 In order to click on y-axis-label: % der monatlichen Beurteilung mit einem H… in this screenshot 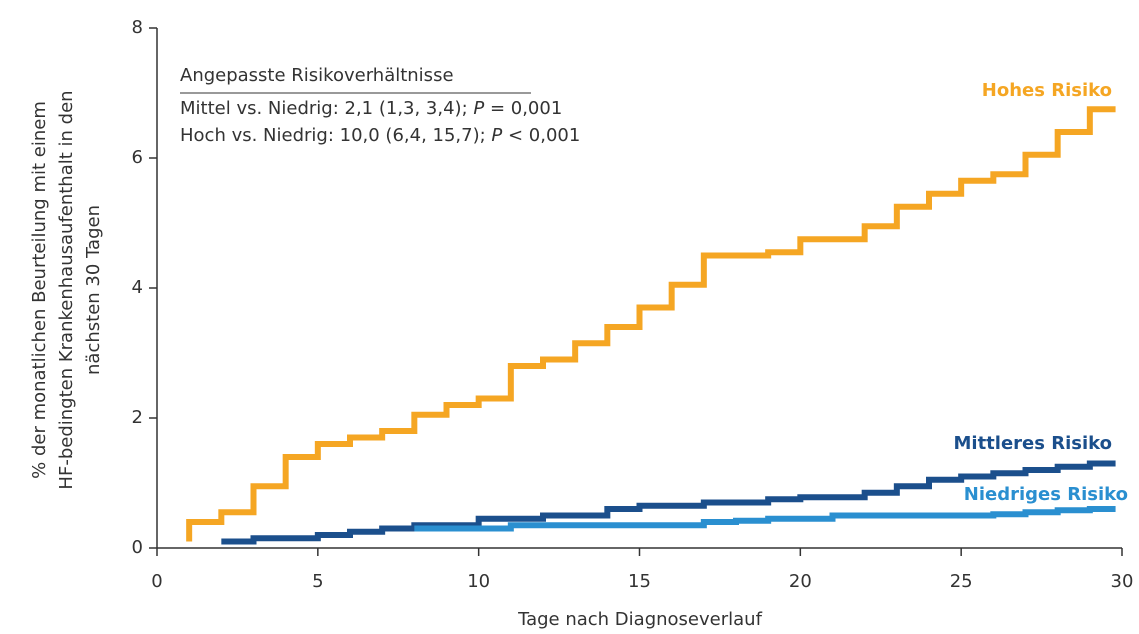, I will do `click(66, 289)`.